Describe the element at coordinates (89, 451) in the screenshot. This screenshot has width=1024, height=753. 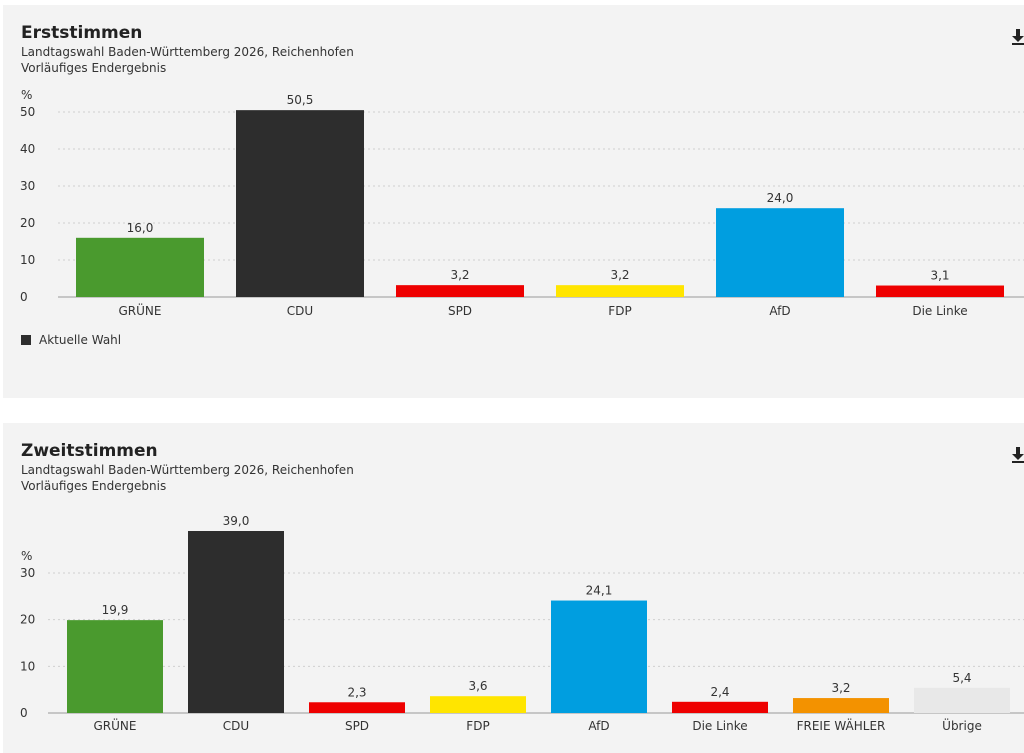
I see `chart-title: Zweitstimmen` at that location.